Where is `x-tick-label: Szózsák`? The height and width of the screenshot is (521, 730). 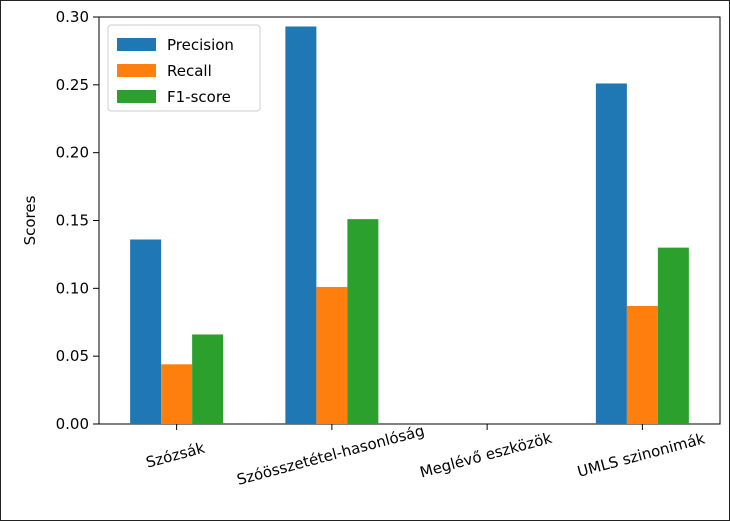
x-tick-label: Szózsák is located at coordinates (175, 455).